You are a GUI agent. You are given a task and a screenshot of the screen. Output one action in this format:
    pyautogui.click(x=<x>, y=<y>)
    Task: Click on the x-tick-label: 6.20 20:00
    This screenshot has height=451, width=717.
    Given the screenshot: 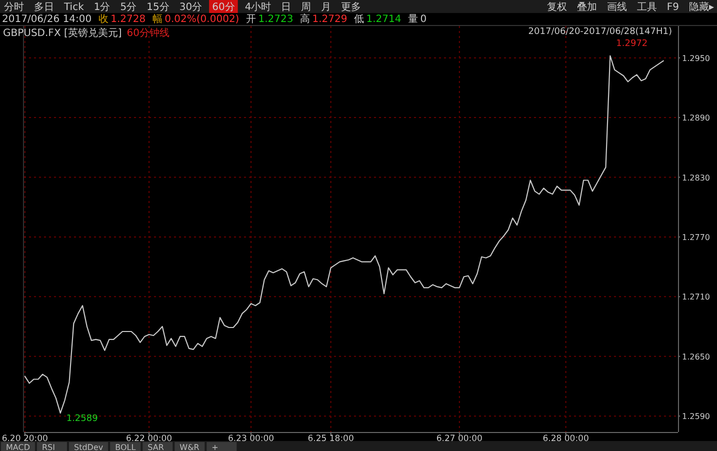 What is the action you would take?
    pyautogui.click(x=25, y=439)
    